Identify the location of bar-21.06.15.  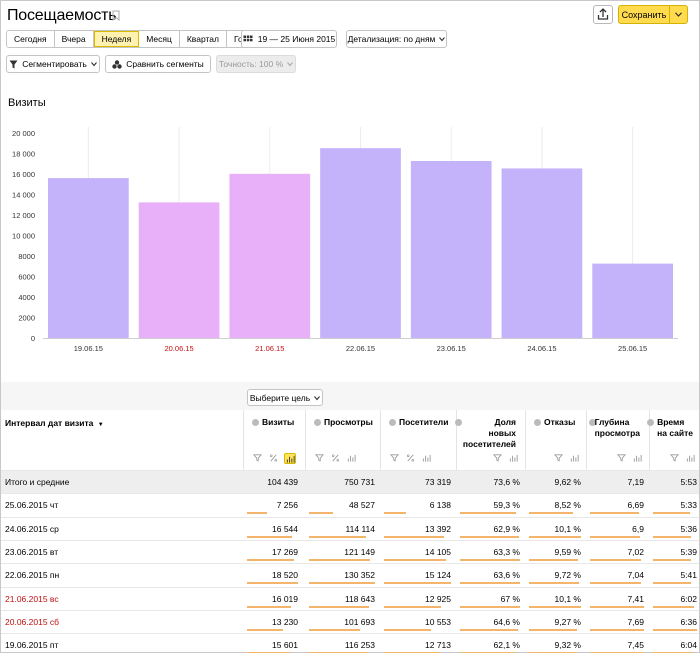
(270, 255).